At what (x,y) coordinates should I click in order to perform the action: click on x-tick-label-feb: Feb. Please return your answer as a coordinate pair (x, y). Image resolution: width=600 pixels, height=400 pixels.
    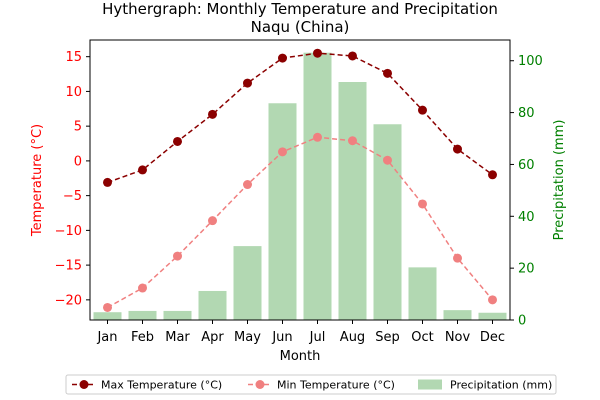
    Looking at the image, I should click on (142, 337).